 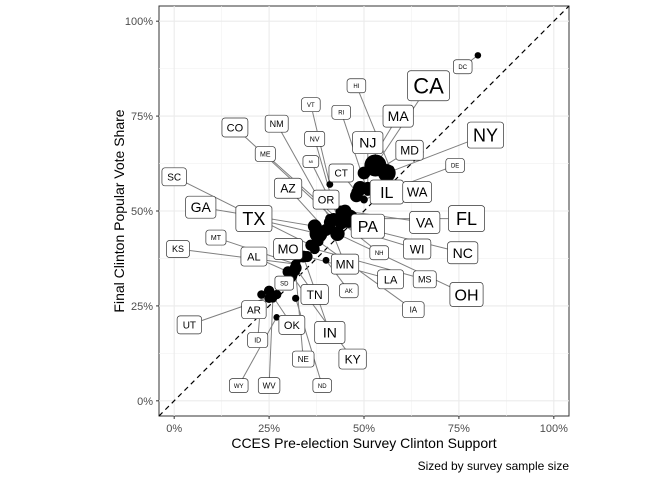 I want to click on label-la: LA, so click(x=391, y=280).